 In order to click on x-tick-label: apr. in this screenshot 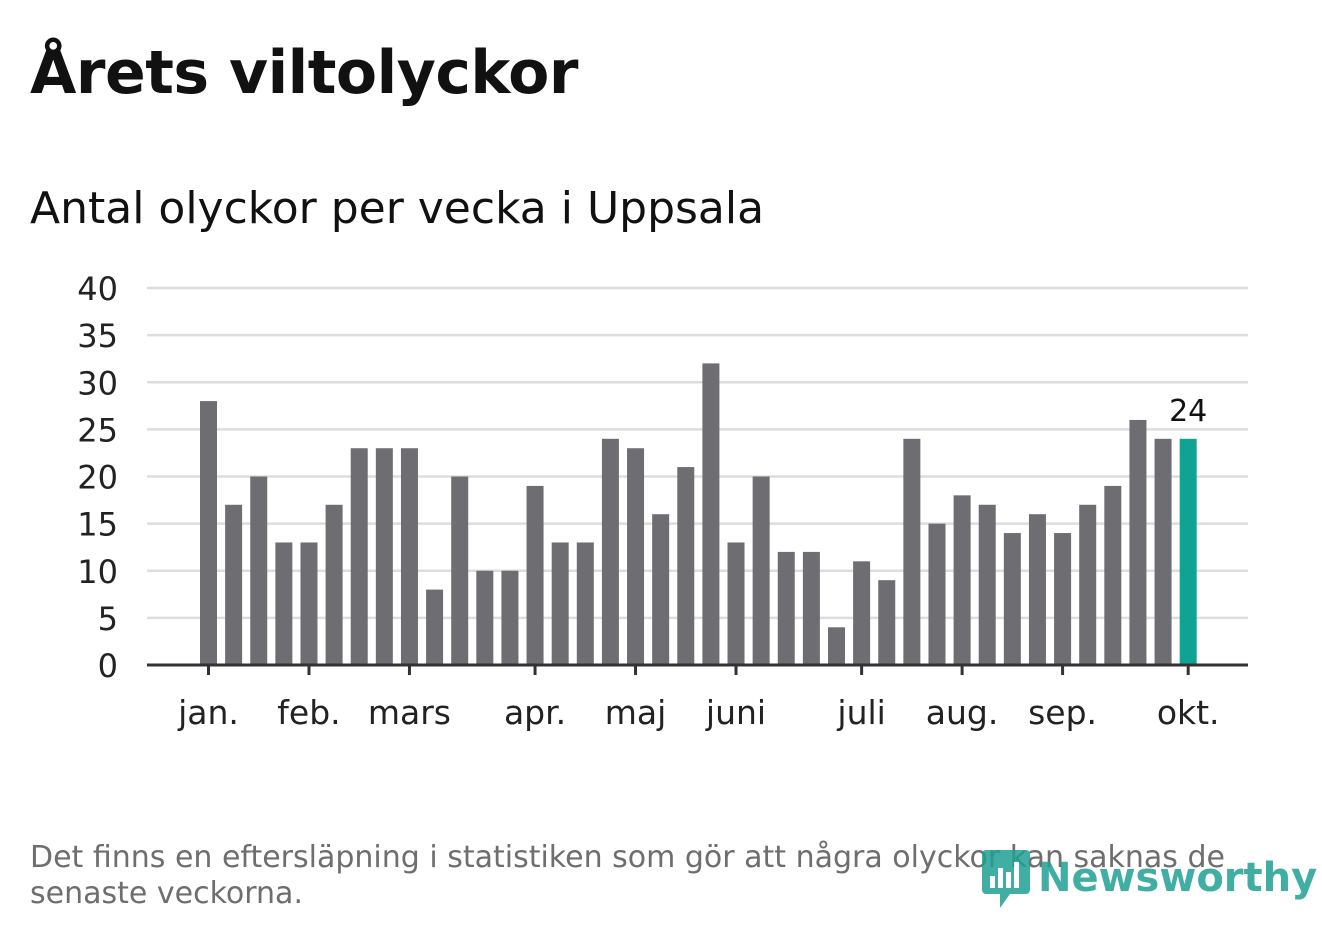, I will do `click(535, 712)`.